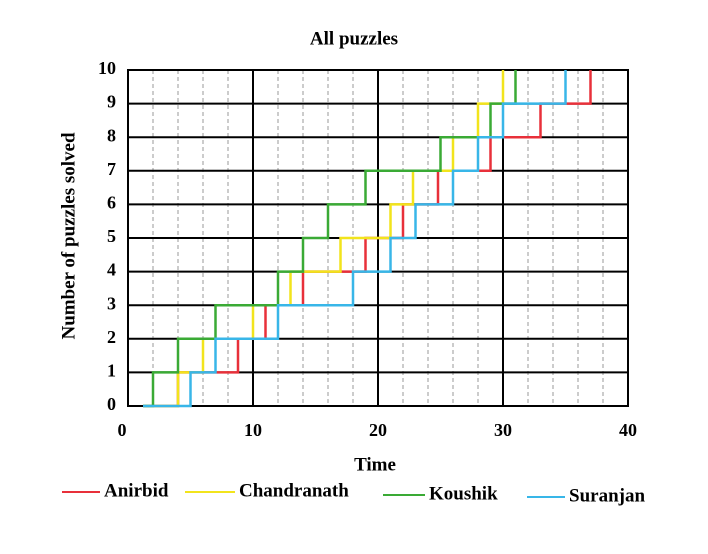 The image size is (708, 554). Describe the element at coordinates (375, 464) in the screenshot. I see `x-axis-label: Time` at that location.